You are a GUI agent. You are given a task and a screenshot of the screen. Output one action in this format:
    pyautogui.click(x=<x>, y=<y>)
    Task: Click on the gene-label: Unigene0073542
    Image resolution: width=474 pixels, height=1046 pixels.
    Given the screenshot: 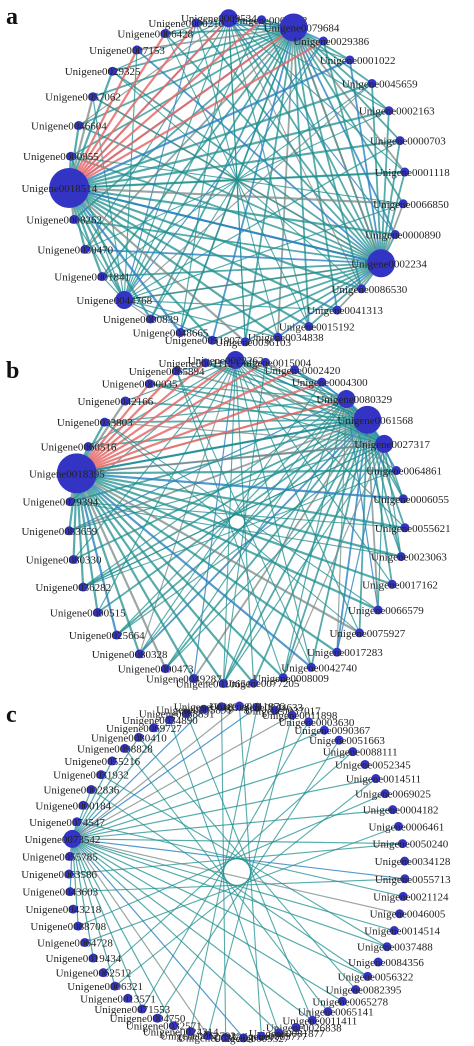 What is the action you would take?
    pyautogui.click(x=63, y=840)
    